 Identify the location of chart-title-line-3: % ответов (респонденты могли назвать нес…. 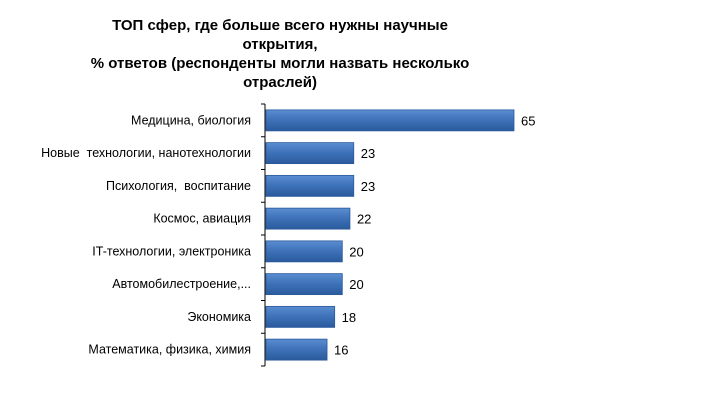
(280, 63).